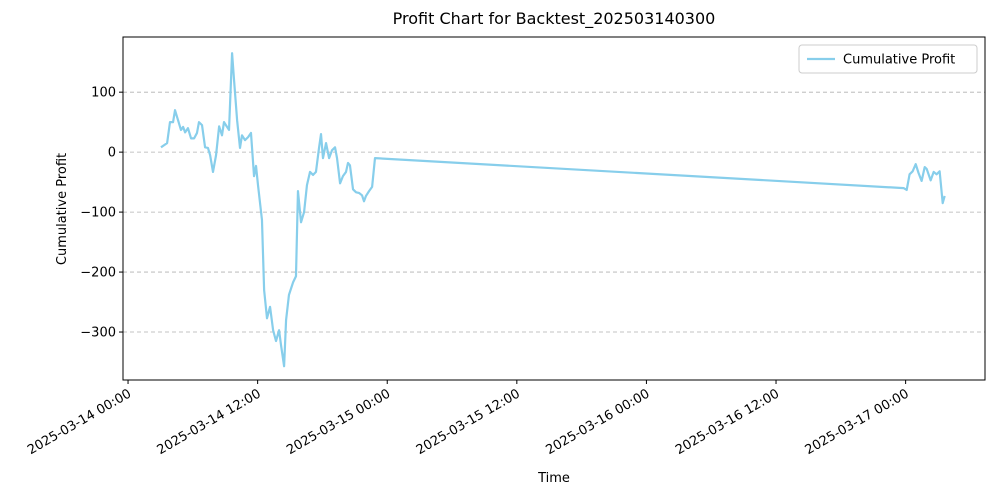  I want to click on x-tick-label: 2025-03-14 00:00, so click(79, 422).